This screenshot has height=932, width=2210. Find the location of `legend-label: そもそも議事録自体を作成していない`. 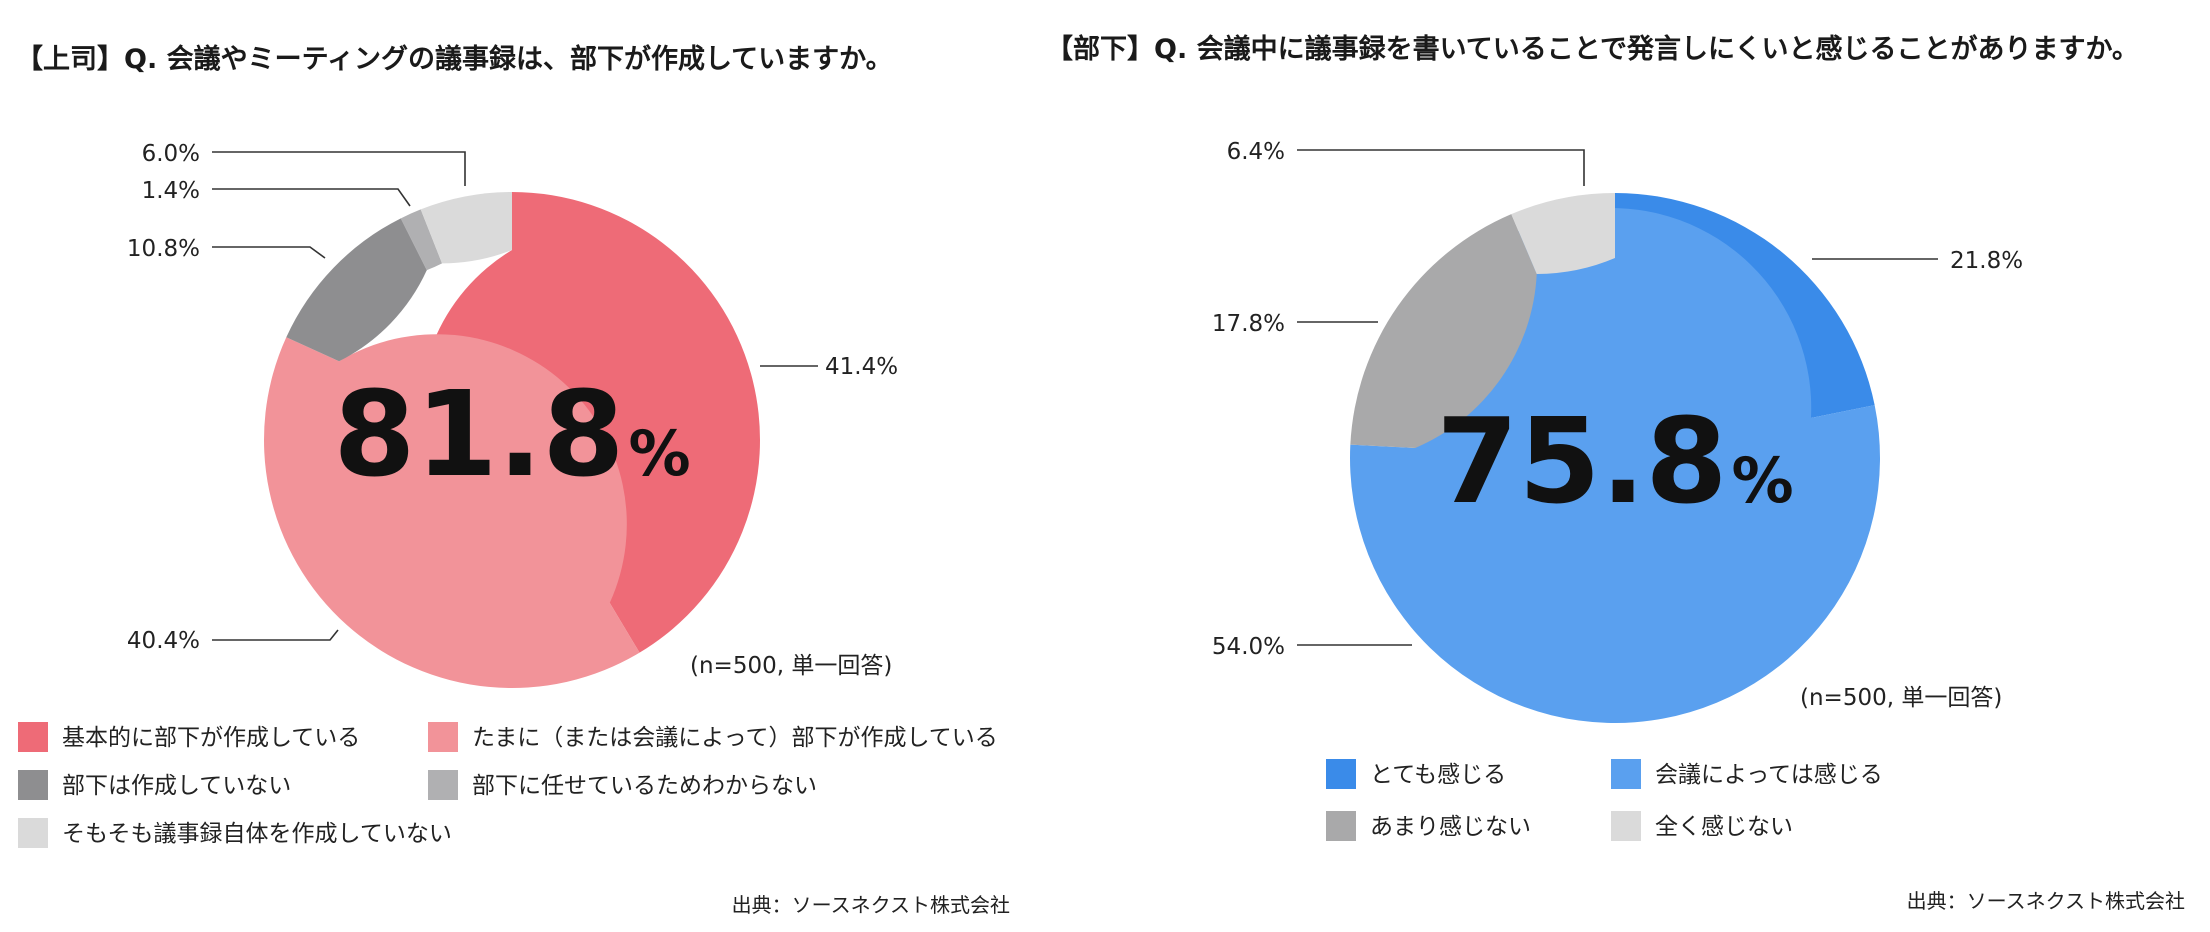

legend-label: そもそも議事録自体を作成していない is located at coordinates (257, 834).